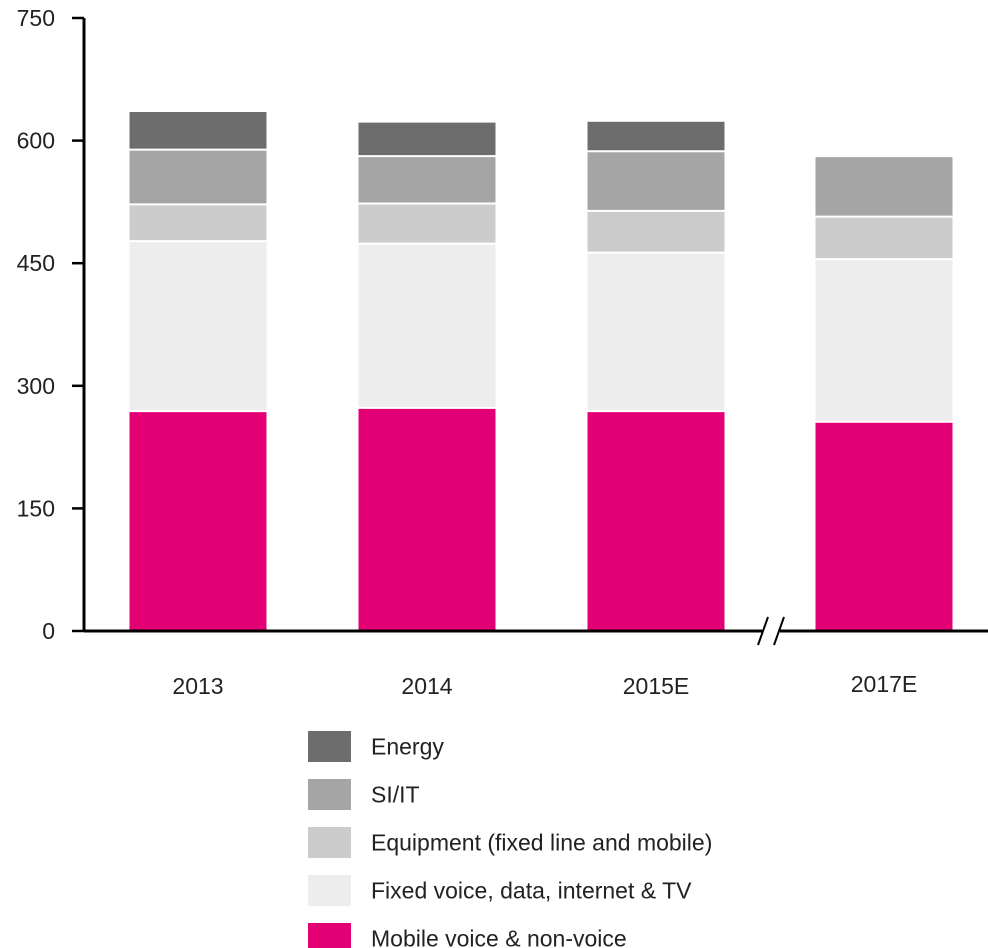 The width and height of the screenshot is (988, 948). What do you see at coordinates (48, 631) in the screenshot?
I see `y-tick-label-0: 0` at bounding box center [48, 631].